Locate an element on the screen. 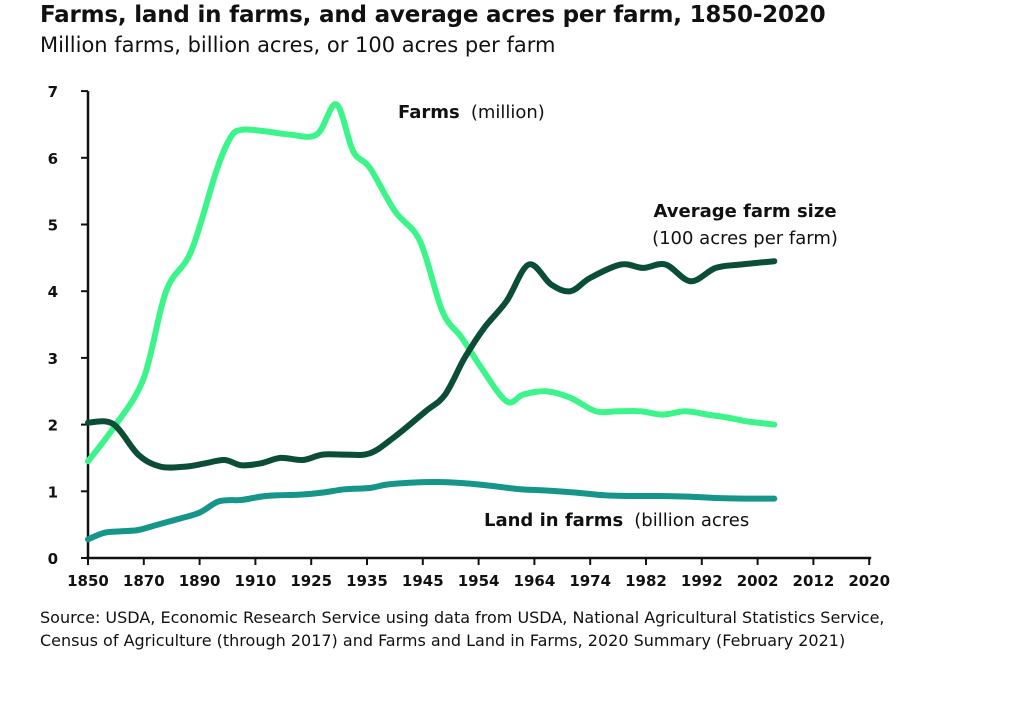 The image size is (1024, 726). x-tick-label: 1964 is located at coordinates (535, 581).